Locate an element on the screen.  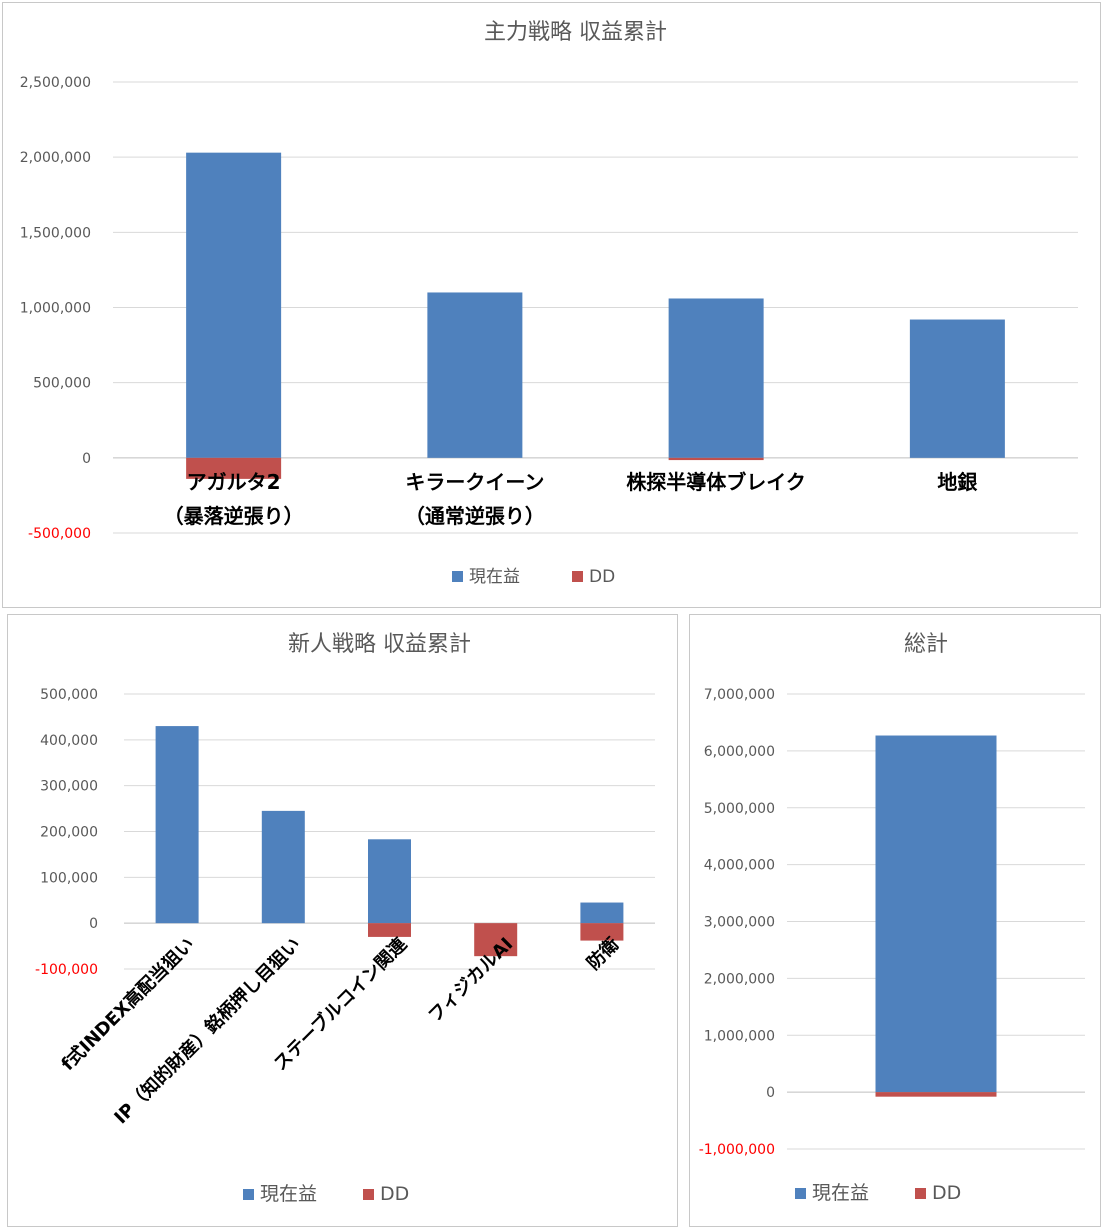
y-tick-label: 400,000 is located at coordinates (69, 741).